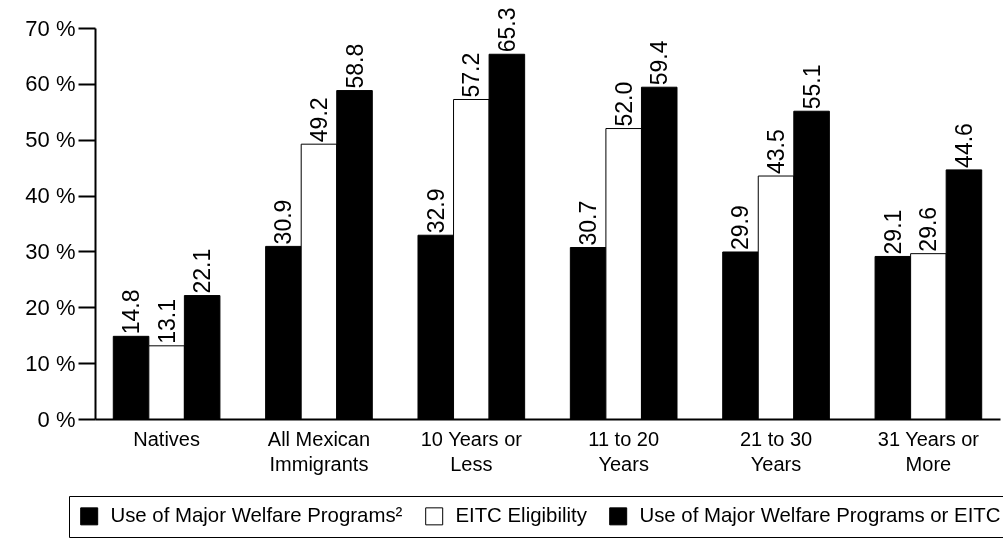 This screenshot has height=542, width=1003. What do you see at coordinates (319, 451) in the screenshot?
I see `x-tick-label: All Mexican Immigrants` at bounding box center [319, 451].